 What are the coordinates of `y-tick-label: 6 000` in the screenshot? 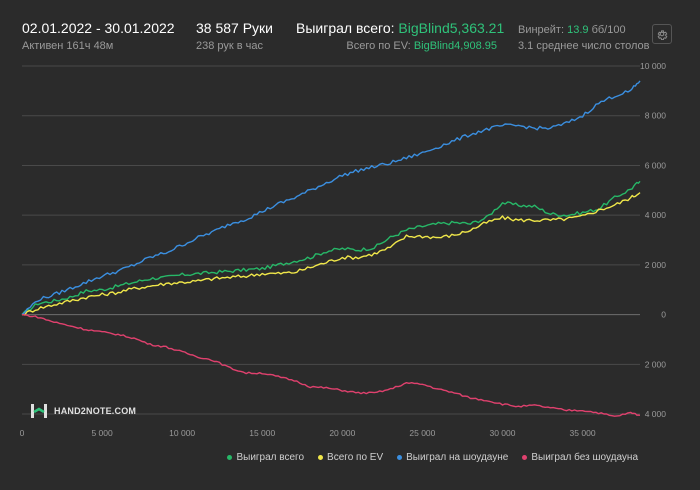 It's located at (656, 165).